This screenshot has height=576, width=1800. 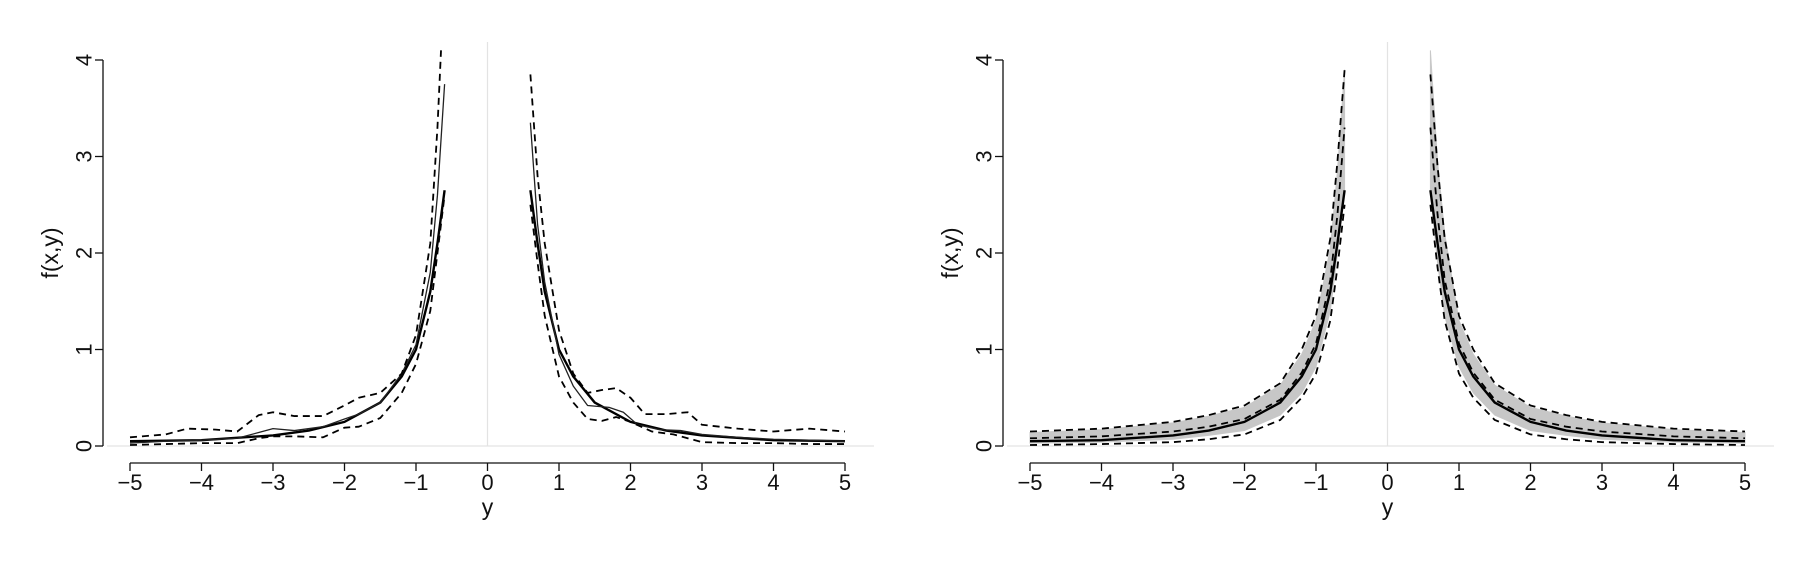 What do you see at coordinates (1172, 482) in the screenshot?
I see `chart-1-x-tick-label: −3` at bounding box center [1172, 482].